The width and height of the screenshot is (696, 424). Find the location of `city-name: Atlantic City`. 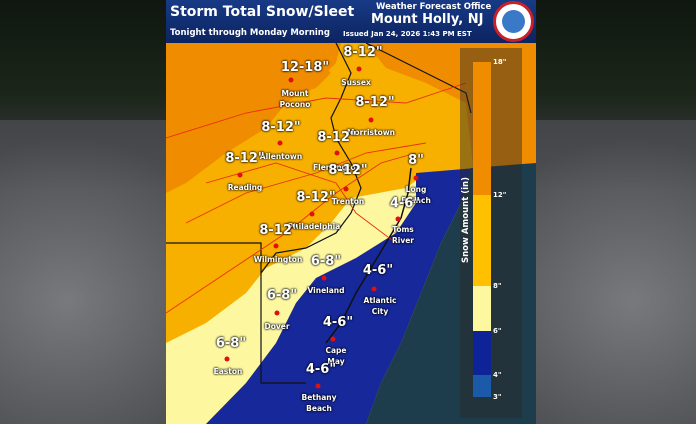

city-name: Atlantic City is located at coordinates (380, 306).